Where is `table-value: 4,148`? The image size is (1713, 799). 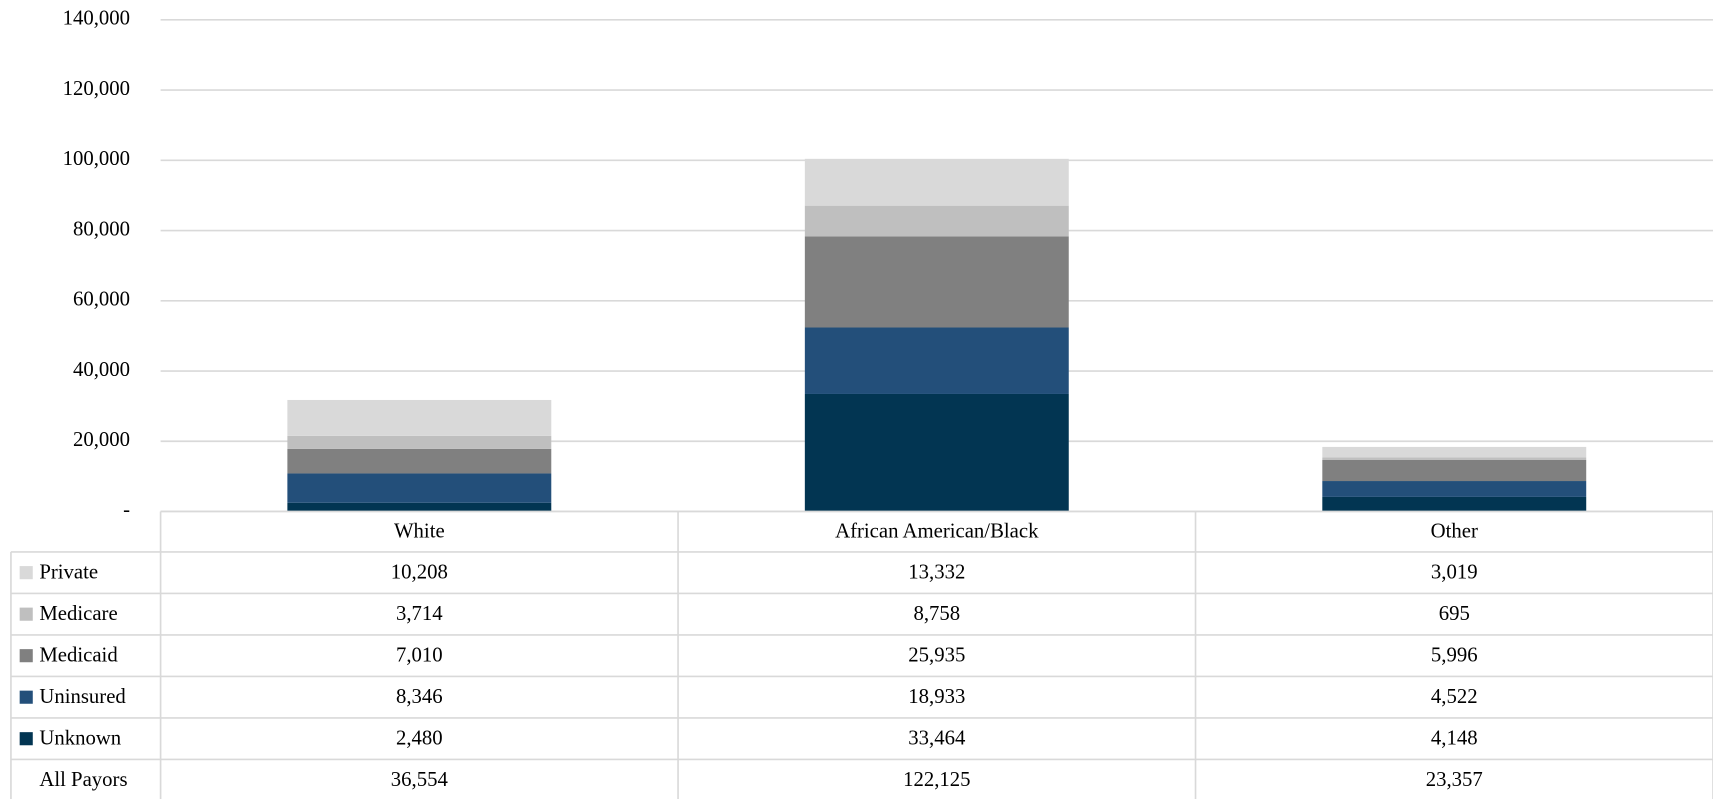
table-value: 4,148 is located at coordinates (1454, 739).